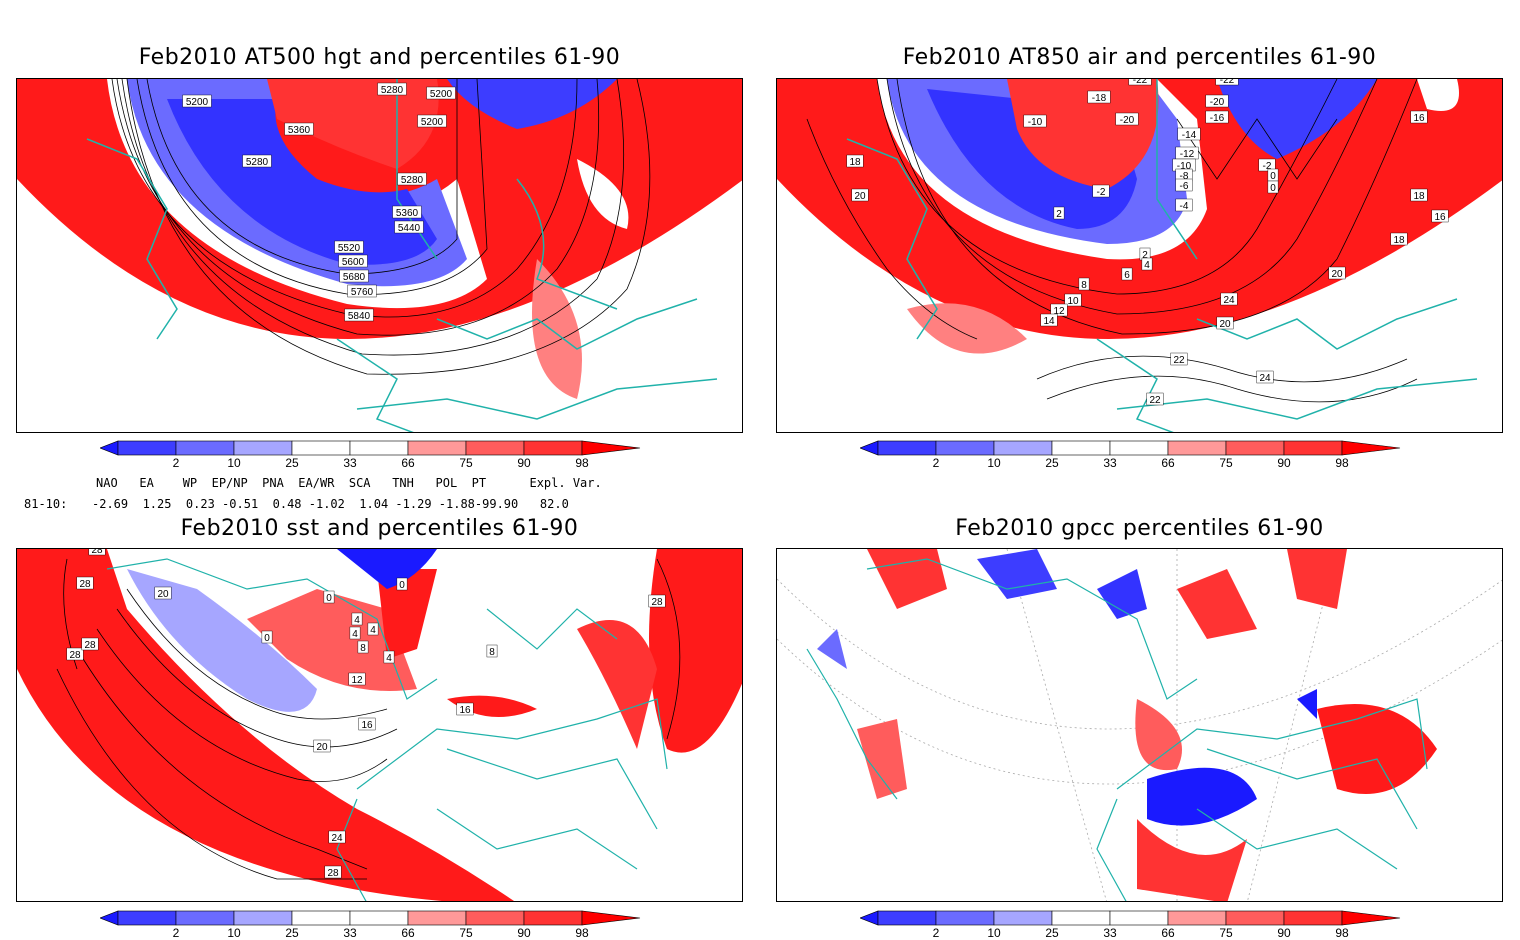  Describe the element at coordinates (1035, 122) in the screenshot. I see `contour-label: -10` at that location.